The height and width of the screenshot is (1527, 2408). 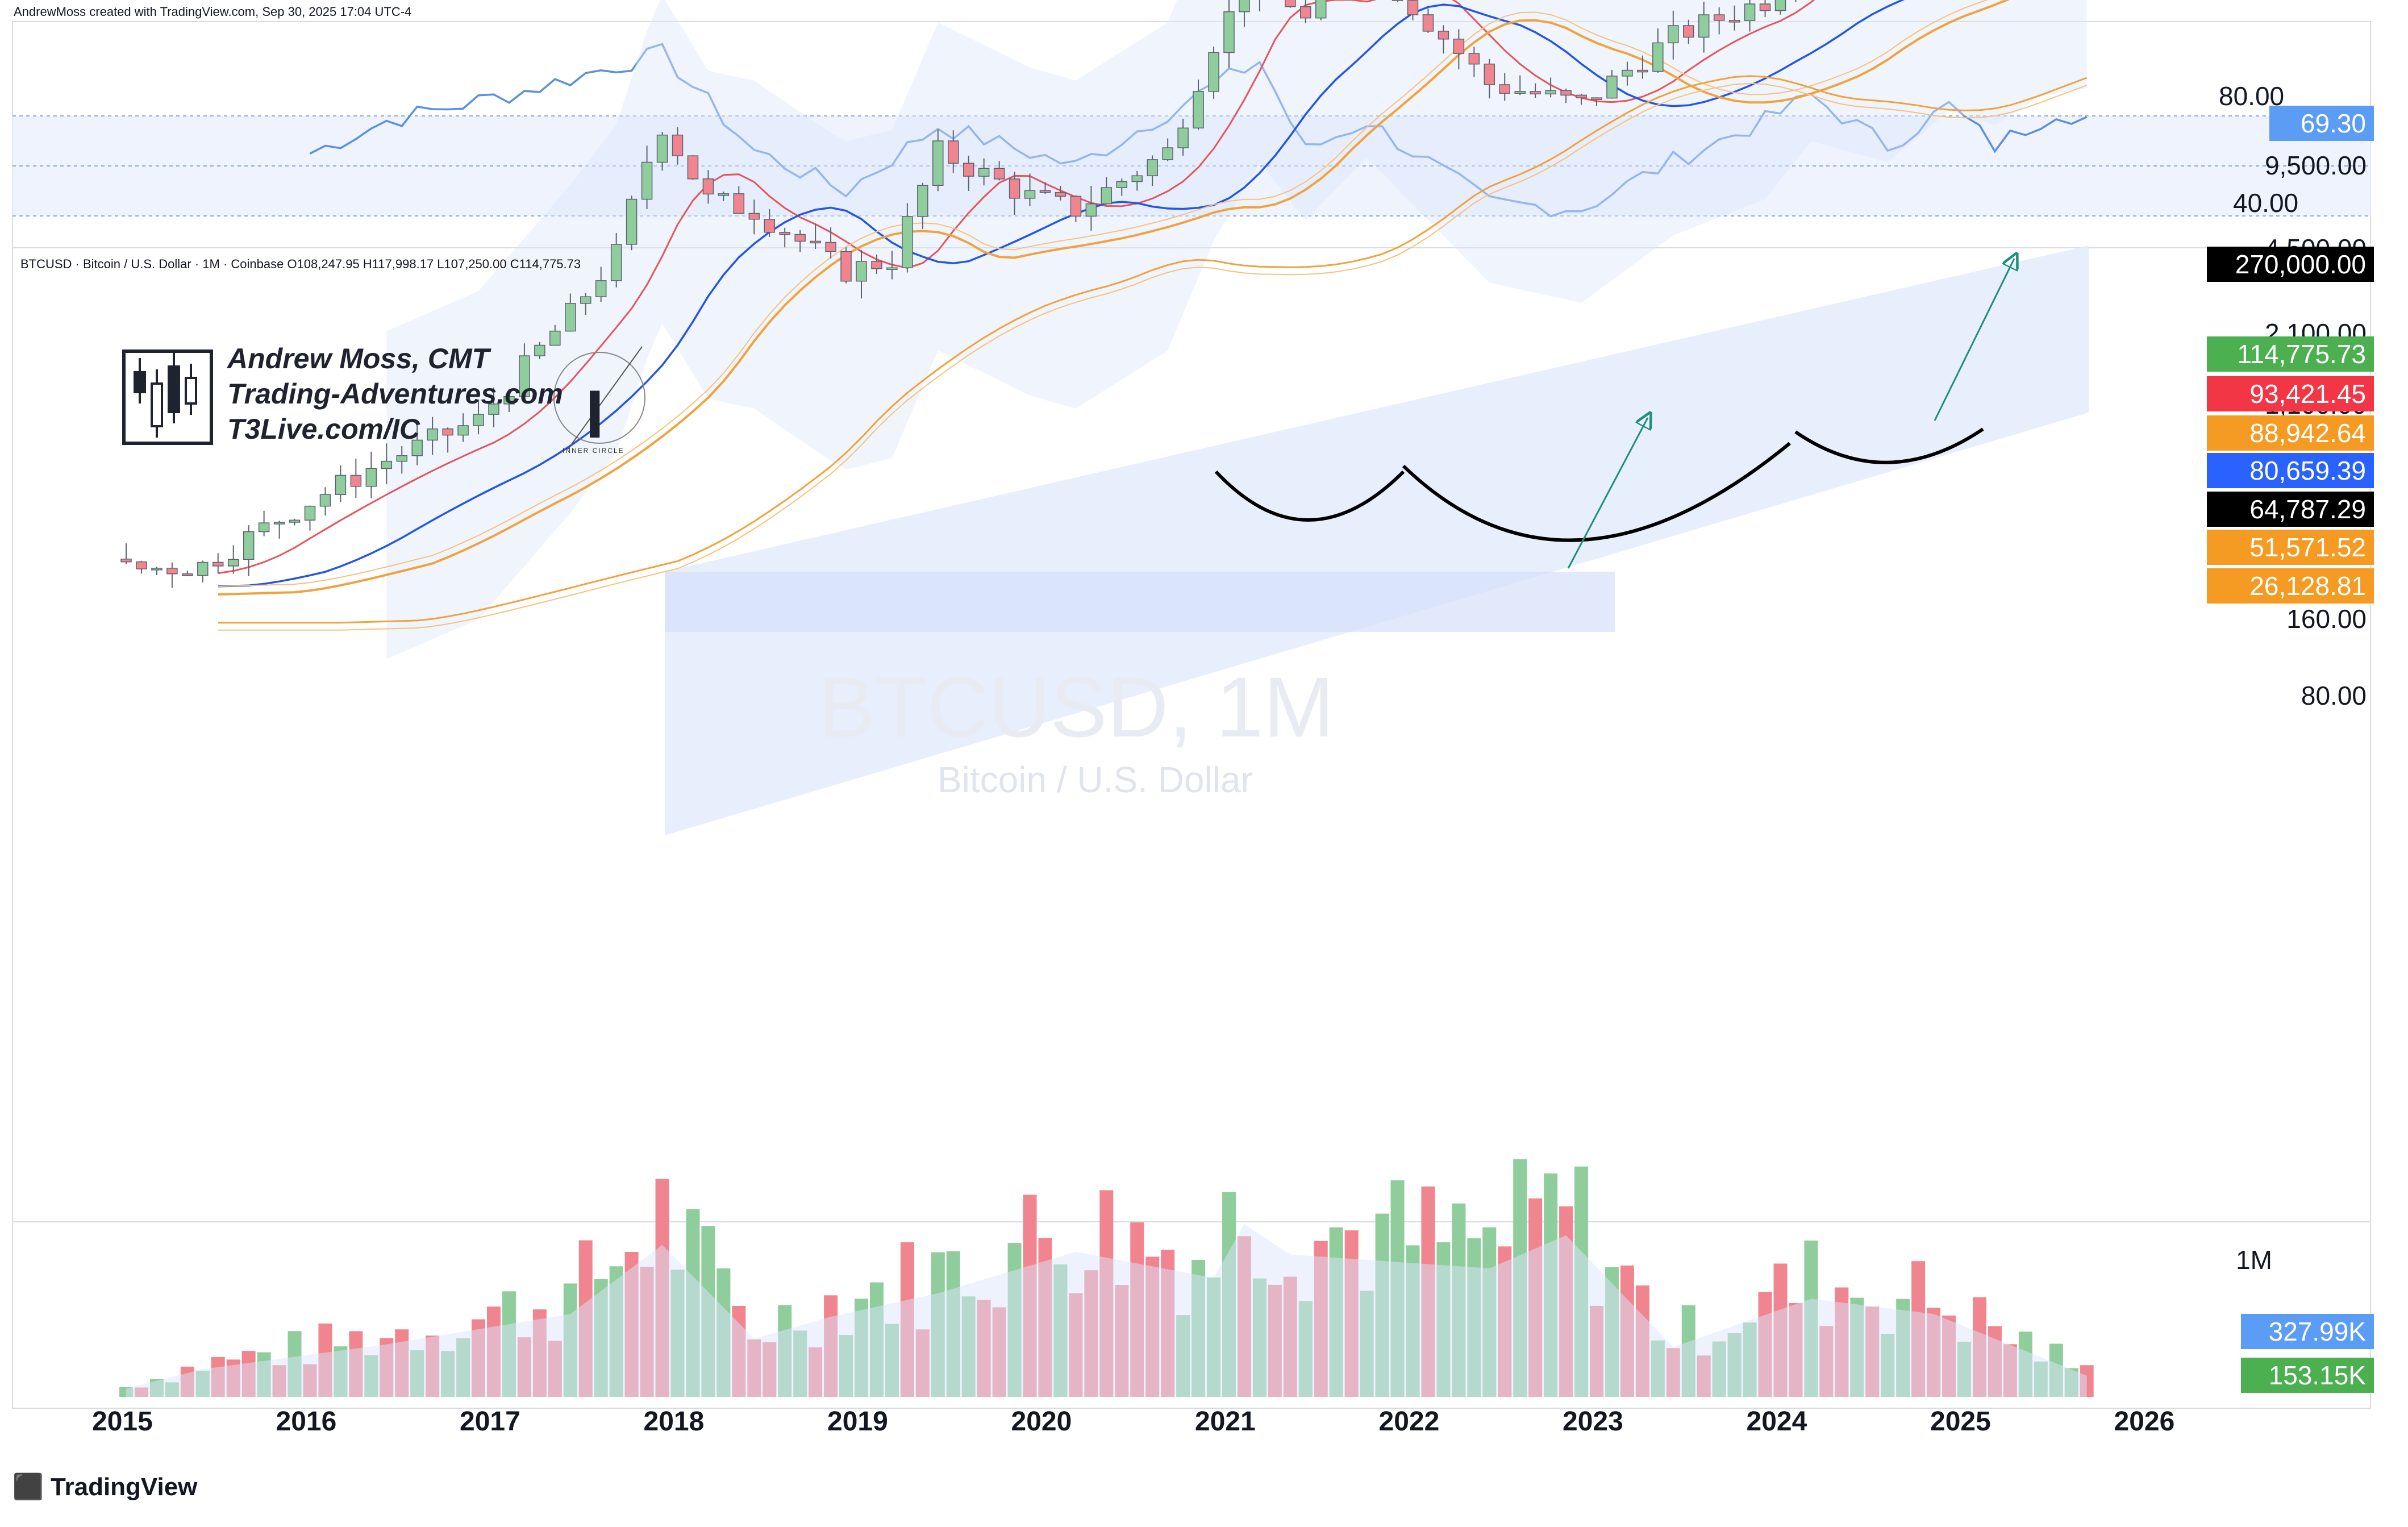 I want to click on year-tick-label: 2018, so click(x=674, y=1422).